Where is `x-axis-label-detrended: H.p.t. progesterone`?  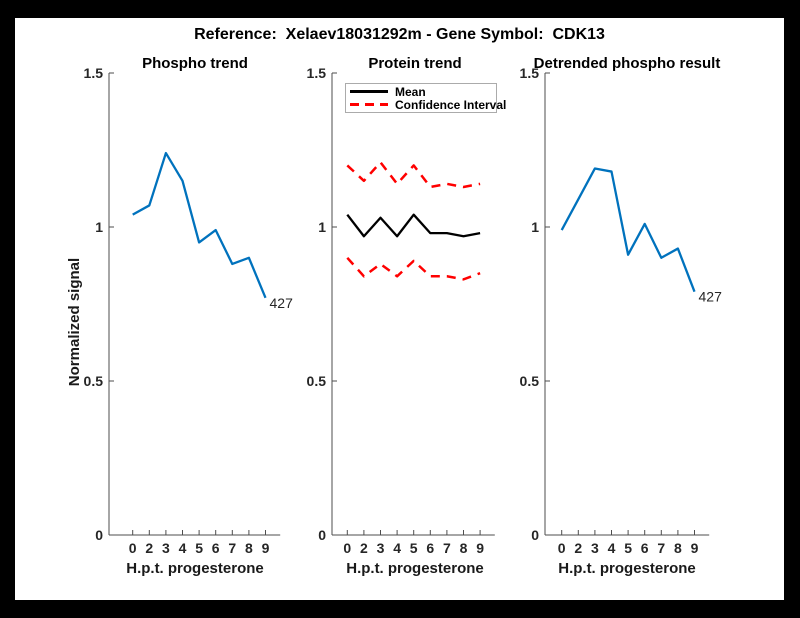 x-axis-label-detrended: H.p.t. progesterone is located at coordinates (627, 568).